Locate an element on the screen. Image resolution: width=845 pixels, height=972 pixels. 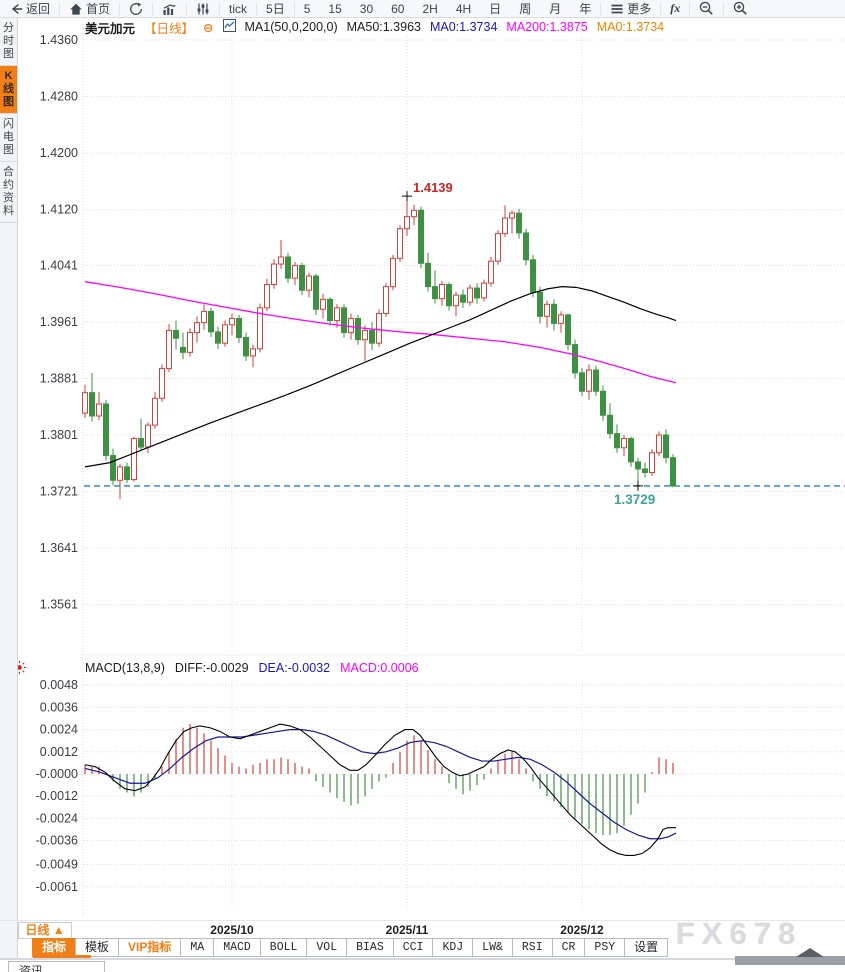
indicator-sliders-button is located at coordinates (203, 8).